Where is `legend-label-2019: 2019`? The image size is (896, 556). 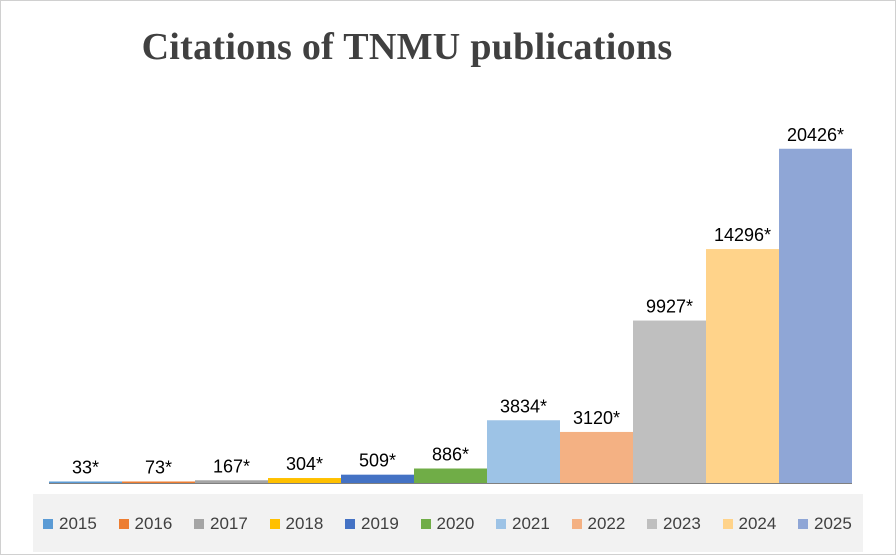 legend-label-2019: 2019 is located at coordinates (380, 523).